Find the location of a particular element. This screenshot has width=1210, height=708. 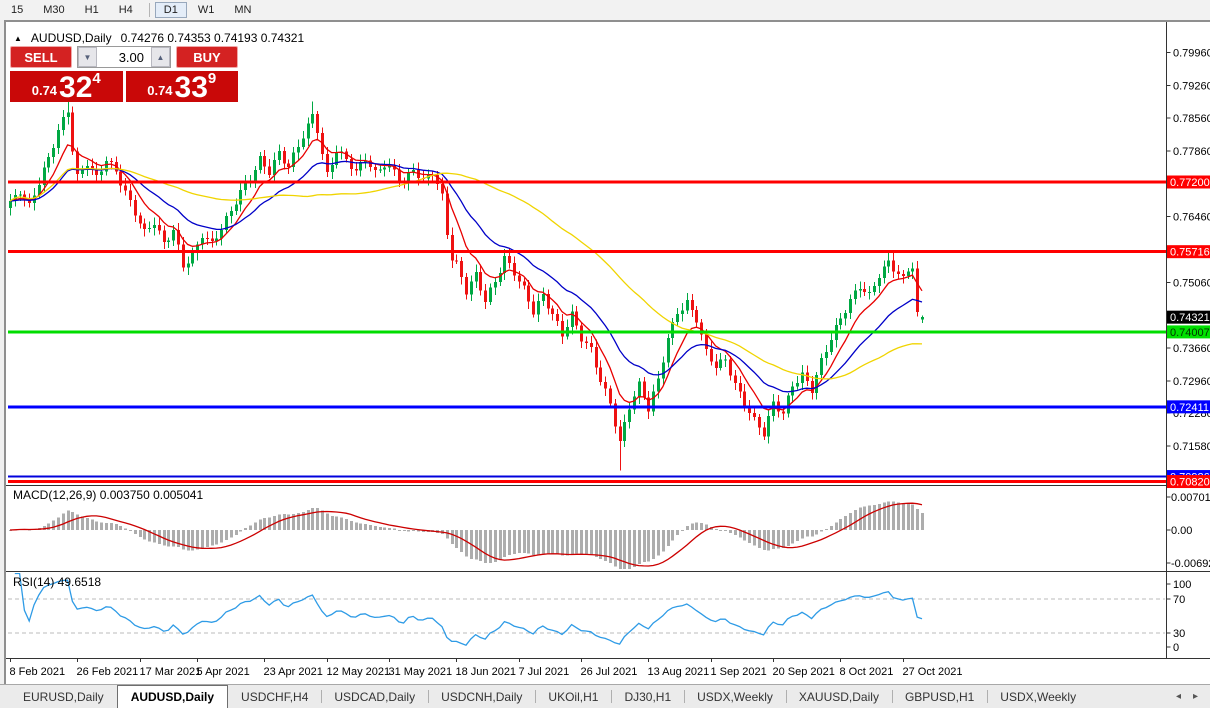

tab-eurusd-daily: EURUSD,Daily is located at coordinates (63, 696).